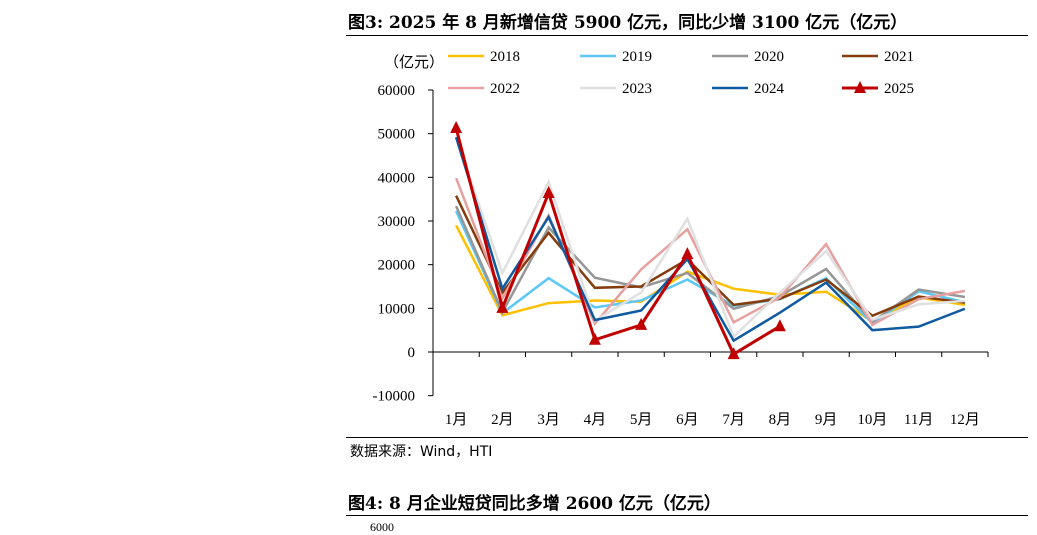 Image resolution: width=1037 pixels, height=535 pixels. I want to click on legend-label: 2019, so click(637, 57).